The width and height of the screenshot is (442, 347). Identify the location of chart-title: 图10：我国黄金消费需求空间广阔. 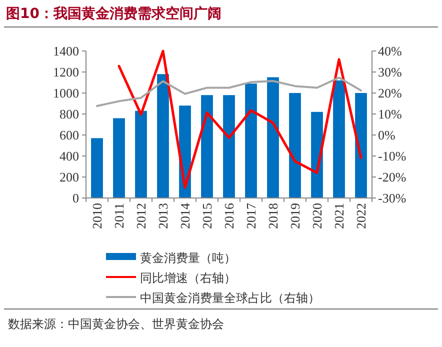
(114, 13).